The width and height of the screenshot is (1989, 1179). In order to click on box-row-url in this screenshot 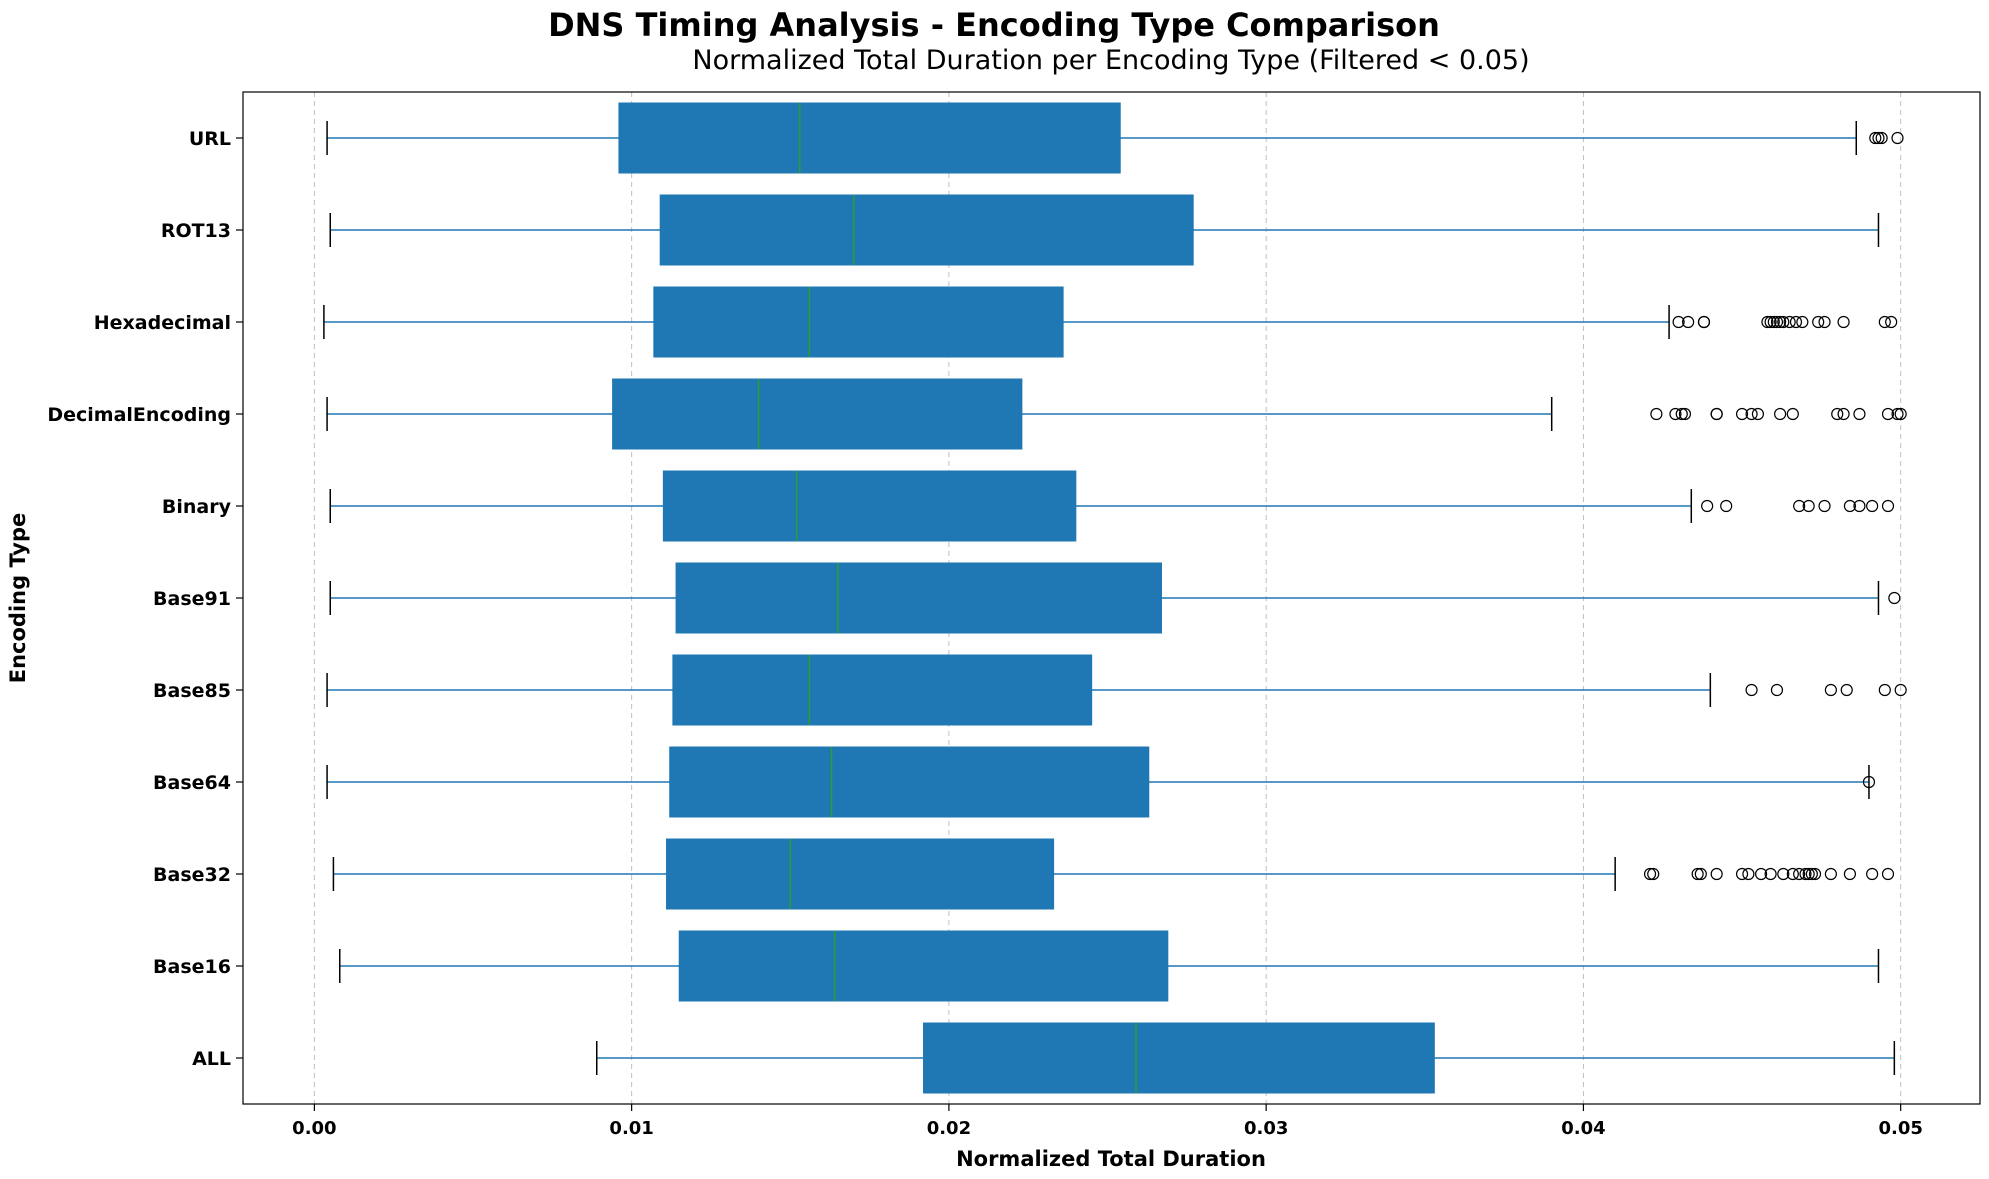, I will do `click(1115, 138)`.